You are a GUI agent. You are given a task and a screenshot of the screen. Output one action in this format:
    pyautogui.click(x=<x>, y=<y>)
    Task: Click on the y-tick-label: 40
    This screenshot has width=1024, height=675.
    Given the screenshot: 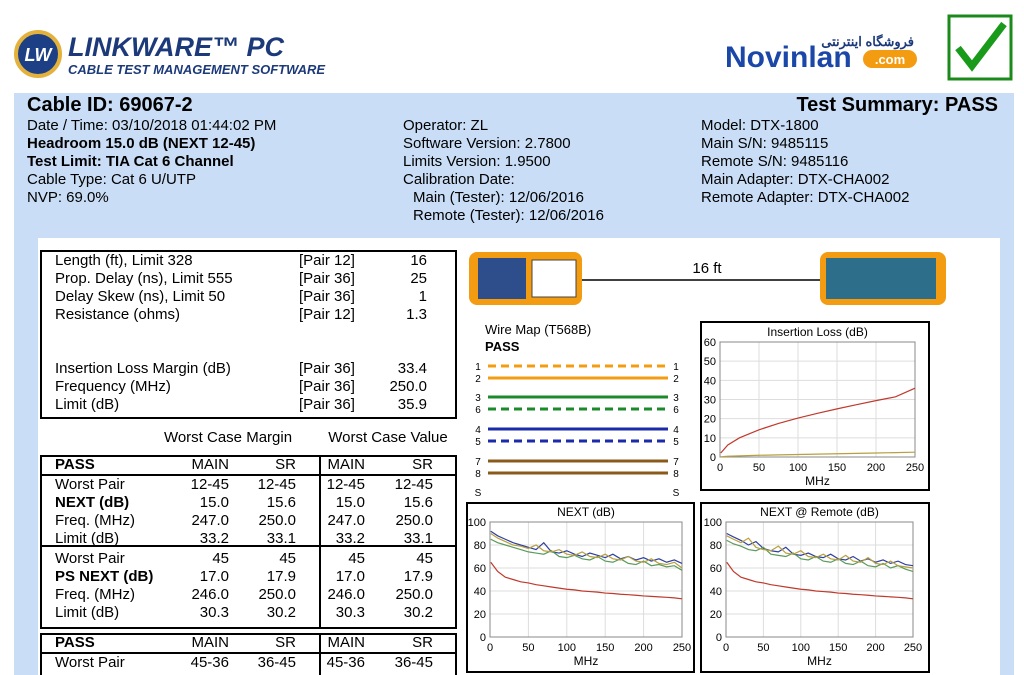 What is the action you would take?
    pyautogui.click(x=710, y=381)
    